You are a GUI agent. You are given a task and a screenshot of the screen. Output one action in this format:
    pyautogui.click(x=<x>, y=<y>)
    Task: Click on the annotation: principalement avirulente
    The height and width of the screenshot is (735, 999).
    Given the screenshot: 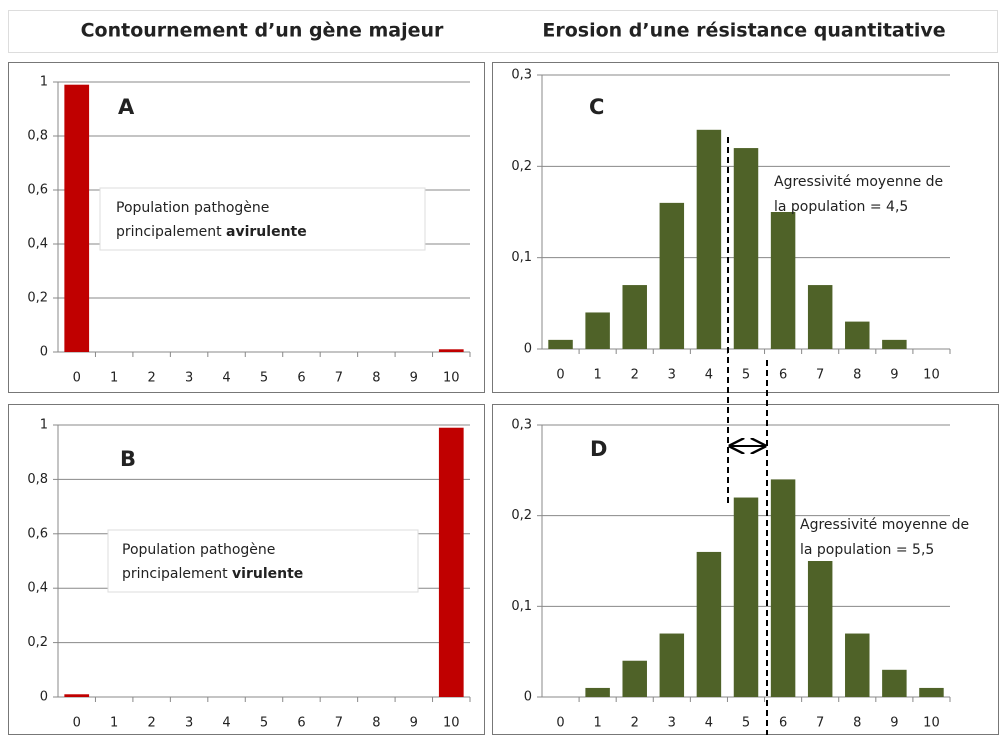 What is the action you would take?
    pyautogui.click(x=211, y=232)
    